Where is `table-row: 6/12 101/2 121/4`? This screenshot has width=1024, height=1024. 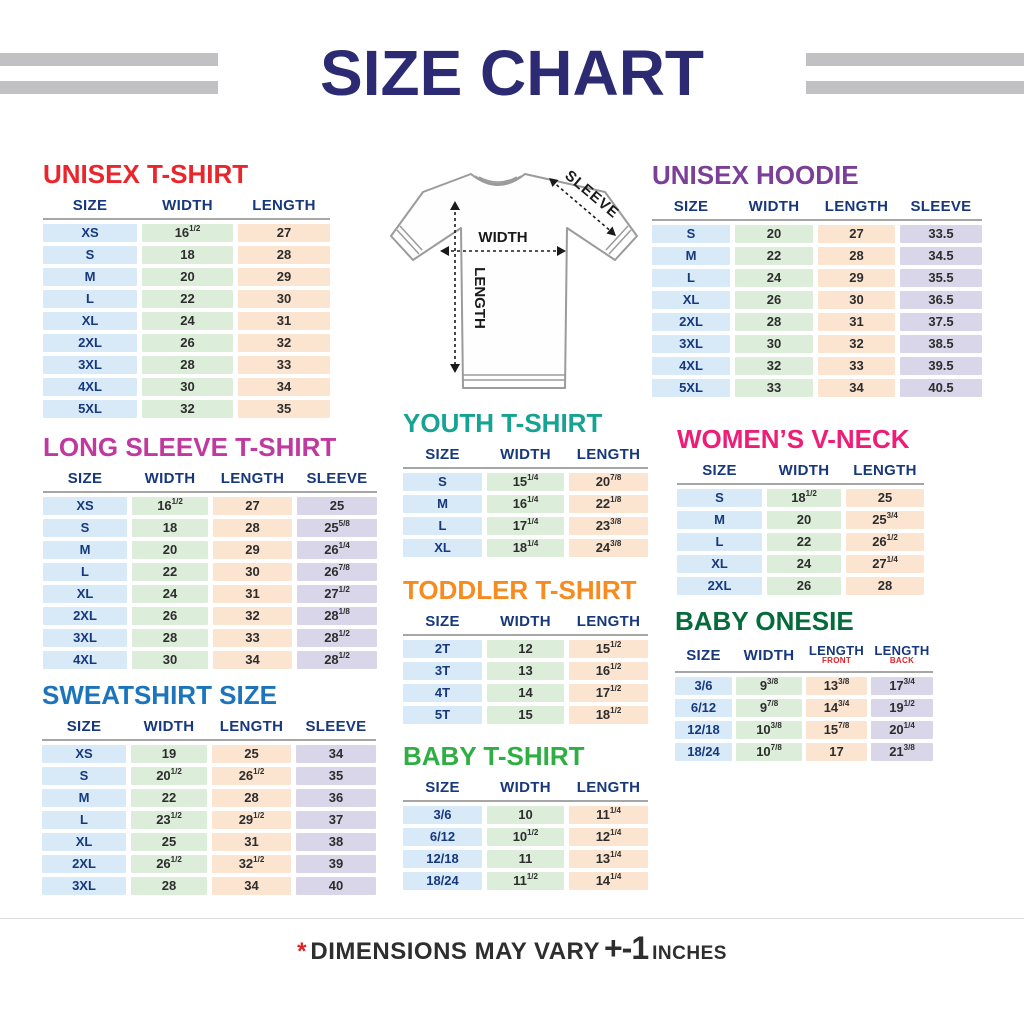
table-row: 6/12 101/2 121/4 is located at coordinates (525, 837).